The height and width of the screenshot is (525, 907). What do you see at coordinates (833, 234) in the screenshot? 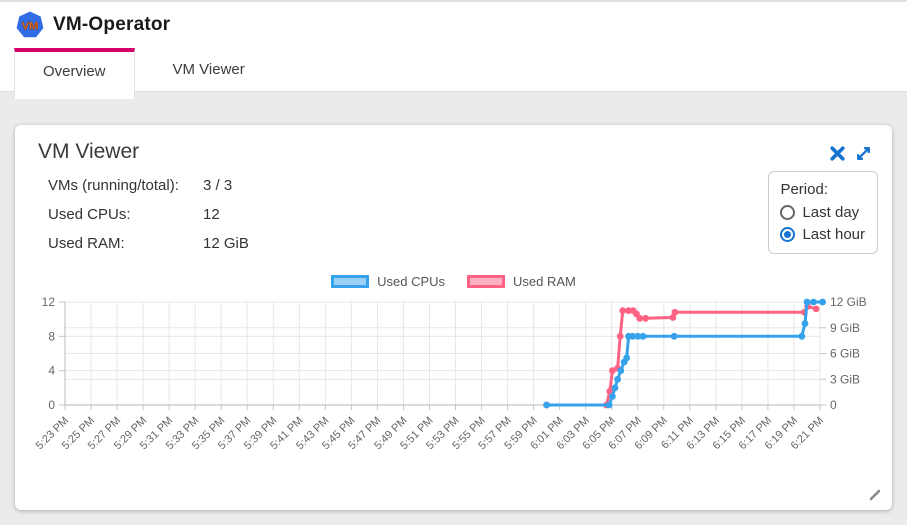
I see `radio-last-hour-label: Last hour` at bounding box center [833, 234].